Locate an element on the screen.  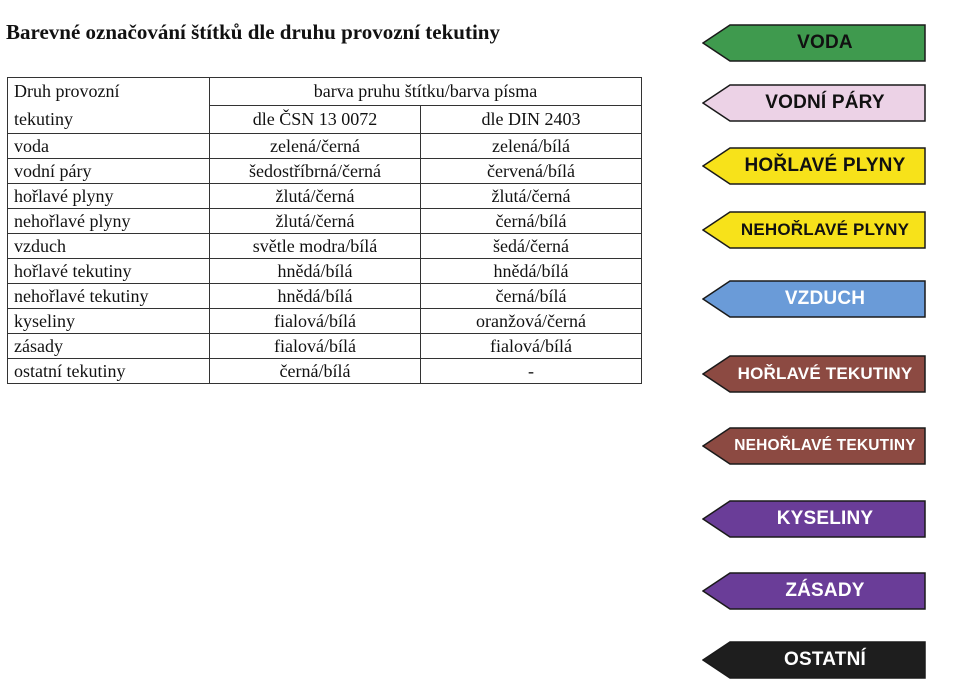
table-row: nehořlavé plyny žlutá/černá černá/bílá is located at coordinates (325, 221).